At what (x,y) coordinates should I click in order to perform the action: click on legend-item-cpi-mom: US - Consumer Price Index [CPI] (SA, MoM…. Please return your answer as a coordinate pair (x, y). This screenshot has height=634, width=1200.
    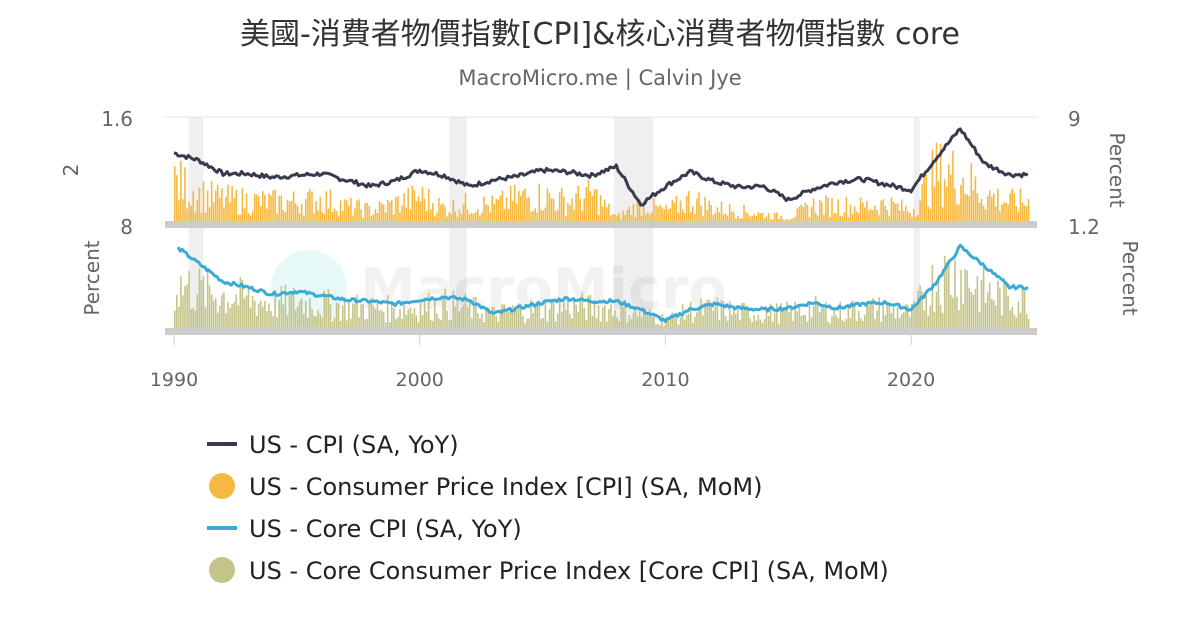
    Looking at the image, I should click on (485, 487).